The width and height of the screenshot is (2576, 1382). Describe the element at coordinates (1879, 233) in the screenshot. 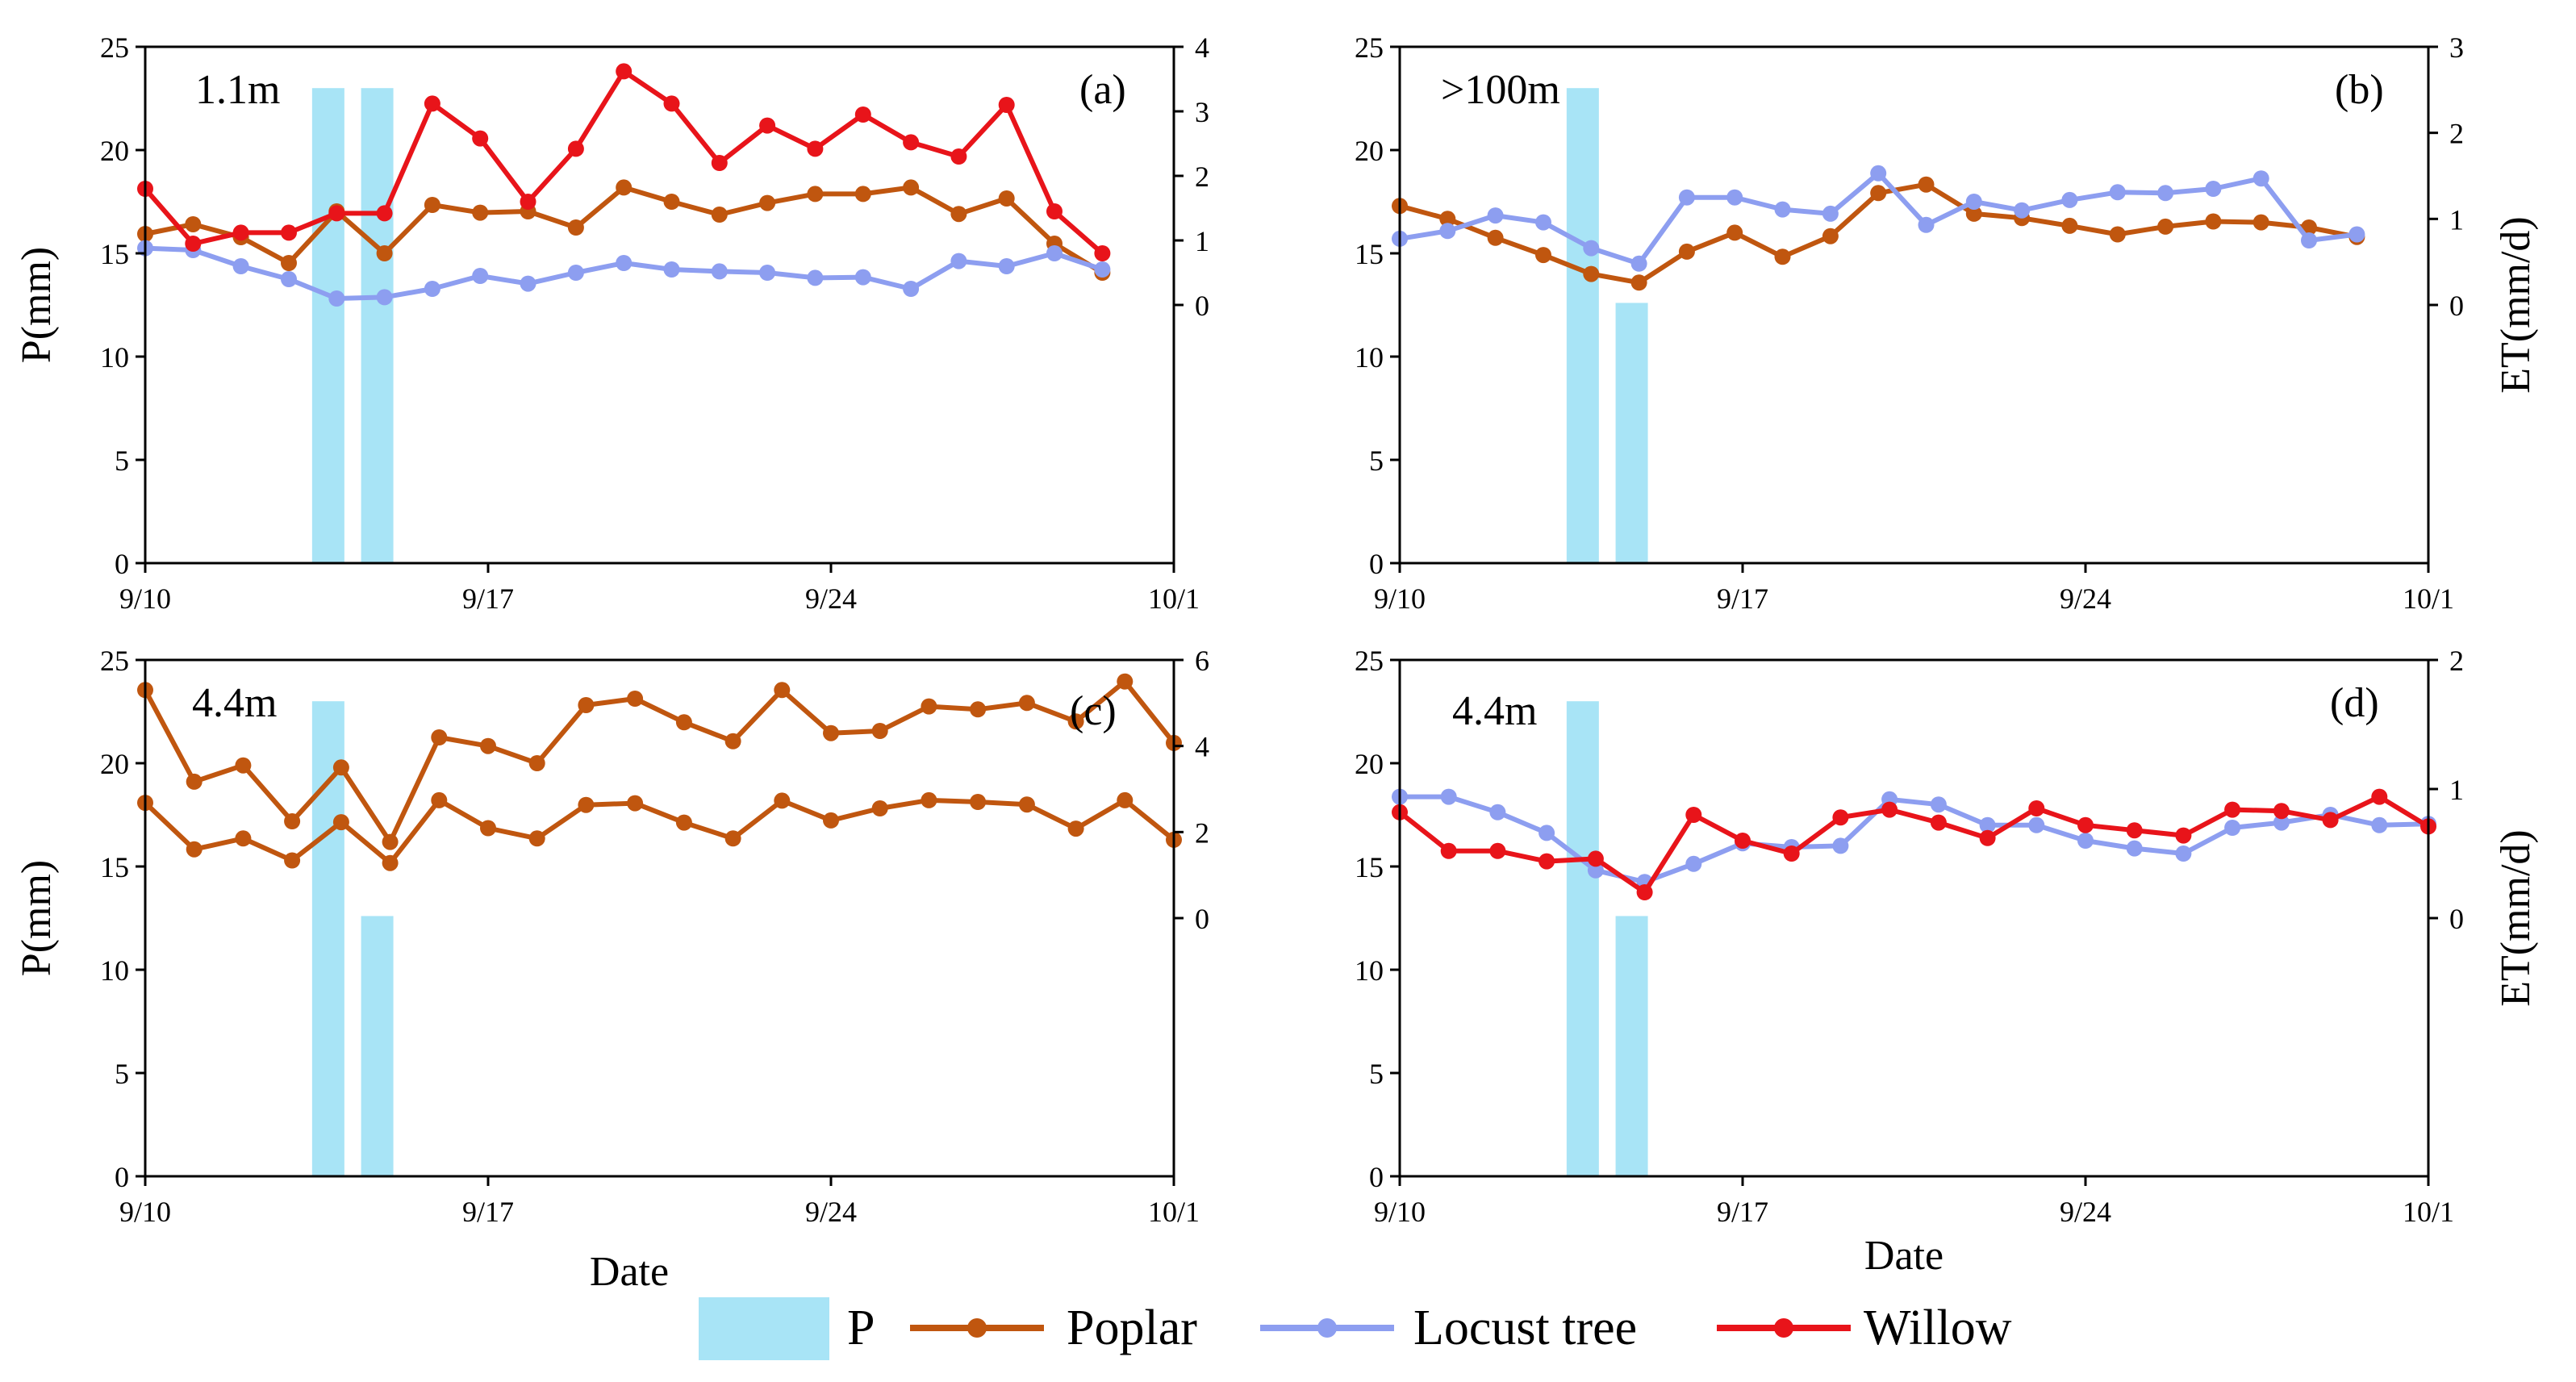

I see `series-poplar` at that location.